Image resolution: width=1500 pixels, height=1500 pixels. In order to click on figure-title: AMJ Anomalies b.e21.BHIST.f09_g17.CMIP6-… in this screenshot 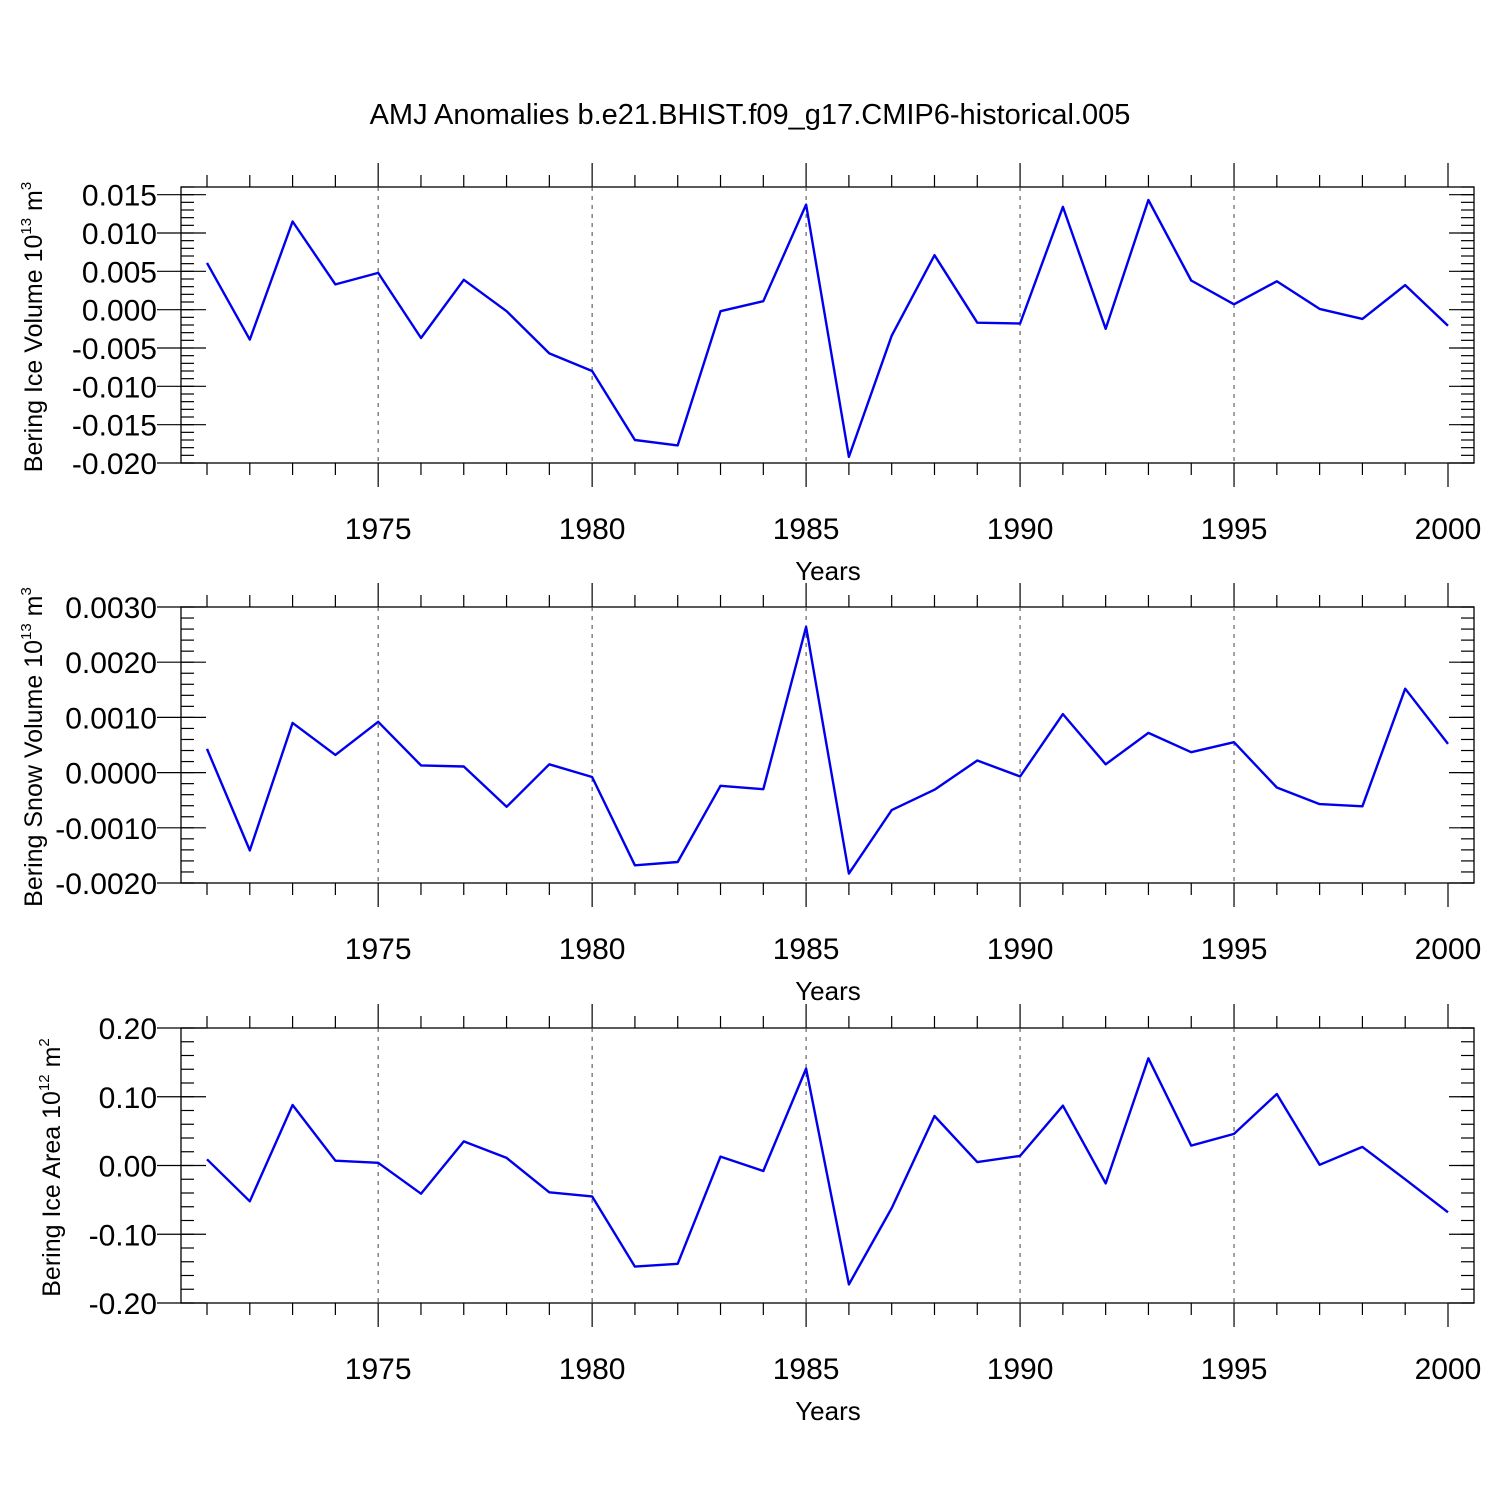, I will do `click(750, 115)`.